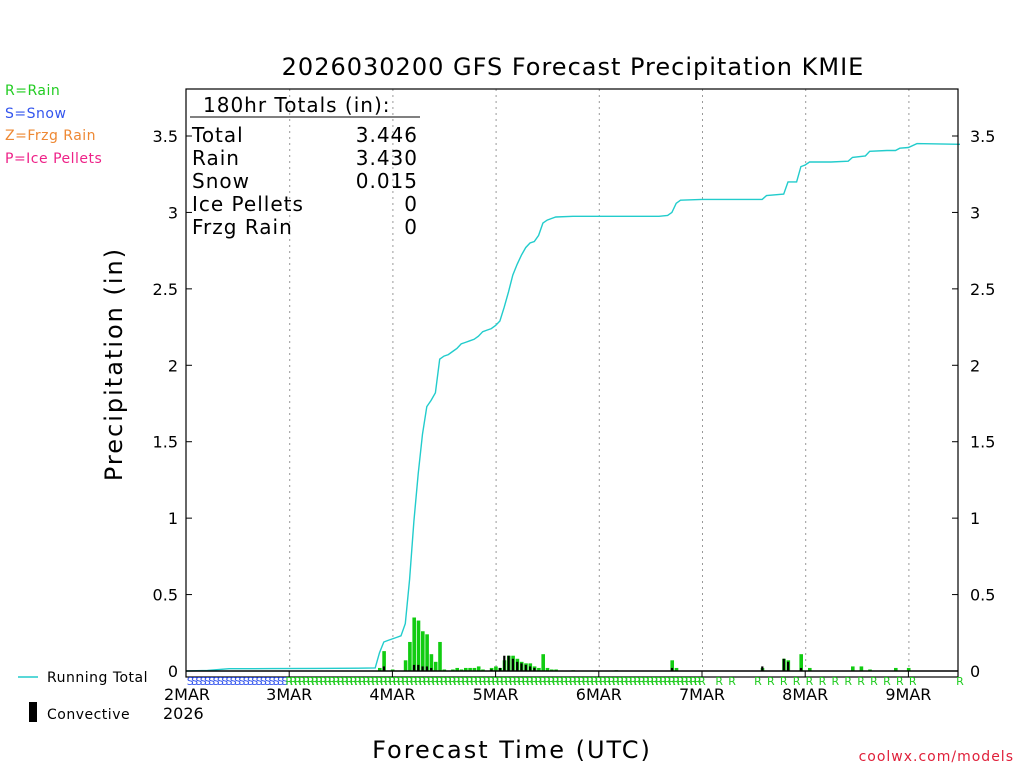 This screenshot has width=1024, height=768. I want to click on xtick-label: 7MAR, so click(702, 694).